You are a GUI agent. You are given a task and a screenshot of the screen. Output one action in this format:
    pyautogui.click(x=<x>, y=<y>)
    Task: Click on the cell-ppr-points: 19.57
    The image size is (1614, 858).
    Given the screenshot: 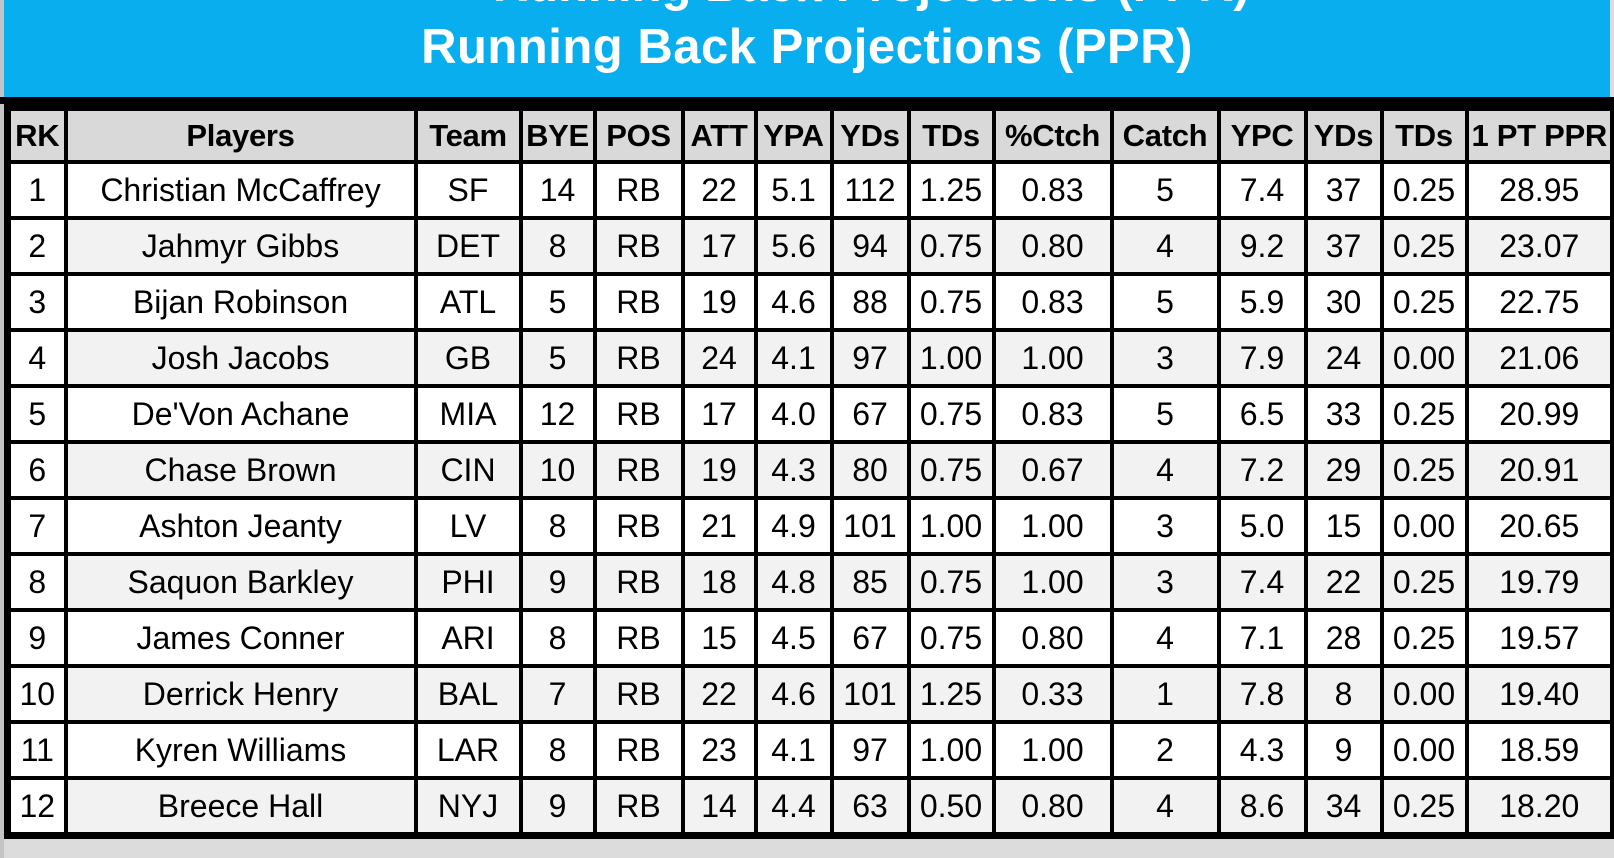 What is the action you would take?
    pyautogui.click(x=1539, y=638)
    